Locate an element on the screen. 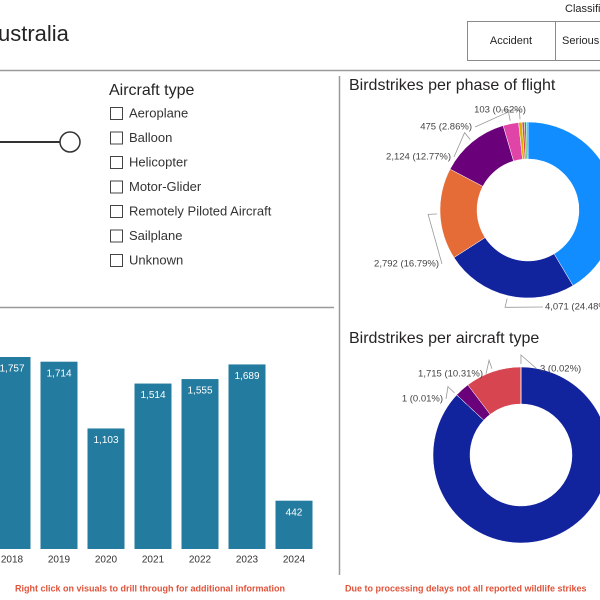  checkbox-label: Sailplane is located at coordinates (156, 235).